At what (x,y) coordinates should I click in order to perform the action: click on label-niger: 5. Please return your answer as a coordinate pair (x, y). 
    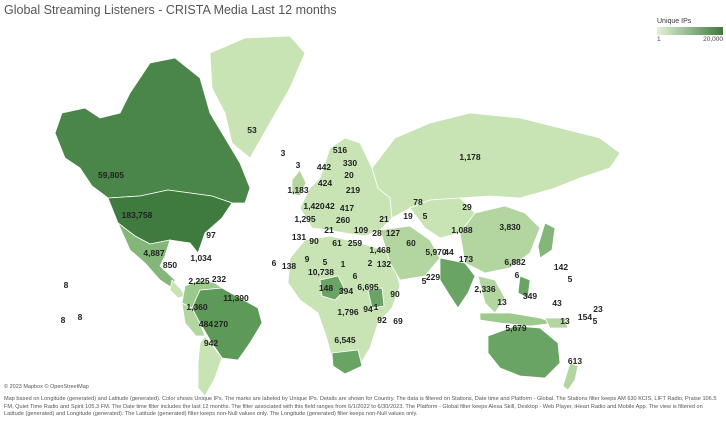
    Looking at the image, I should click on (325, 262).